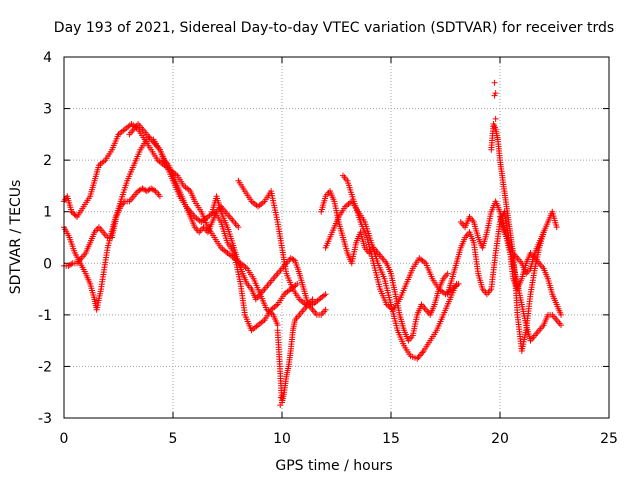  Describe the element at coordinates (64, 439) in the screenshot. I see `x-tick-label: 0` at that location.